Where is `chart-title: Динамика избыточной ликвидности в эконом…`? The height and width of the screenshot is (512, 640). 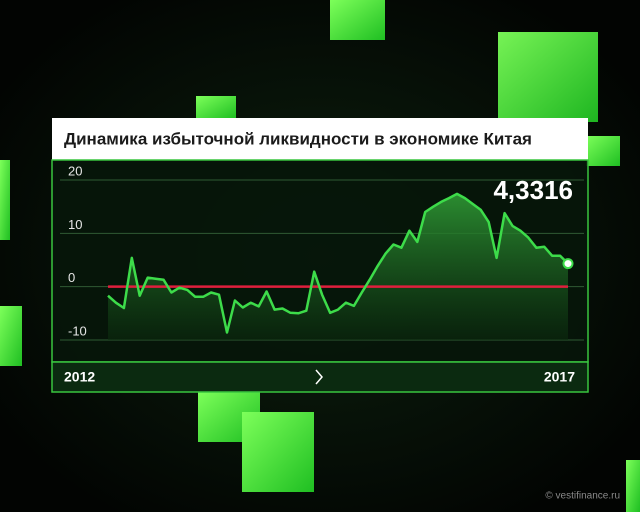
chart-title: Динамика избыточной ликвидности в эконом… is located at coordinates (298, 138).